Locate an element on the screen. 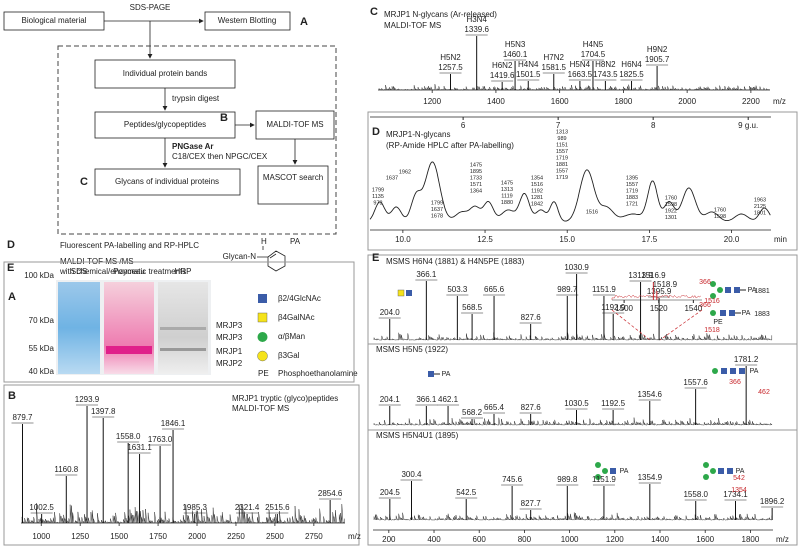 The image size is (800, 549). panel-frame is located at coordinates (181, 465).